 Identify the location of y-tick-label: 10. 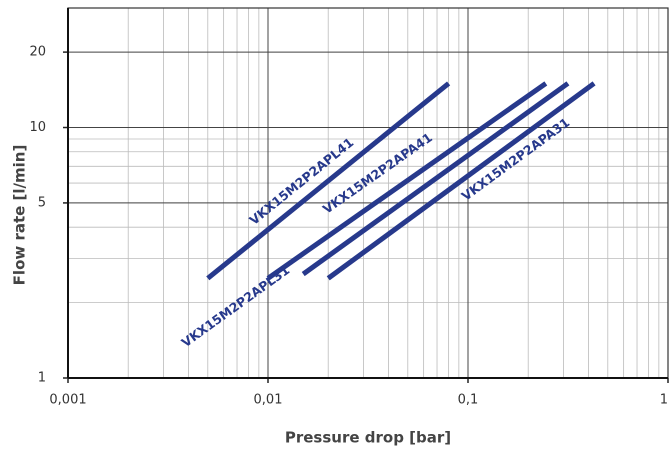
(37, 127).